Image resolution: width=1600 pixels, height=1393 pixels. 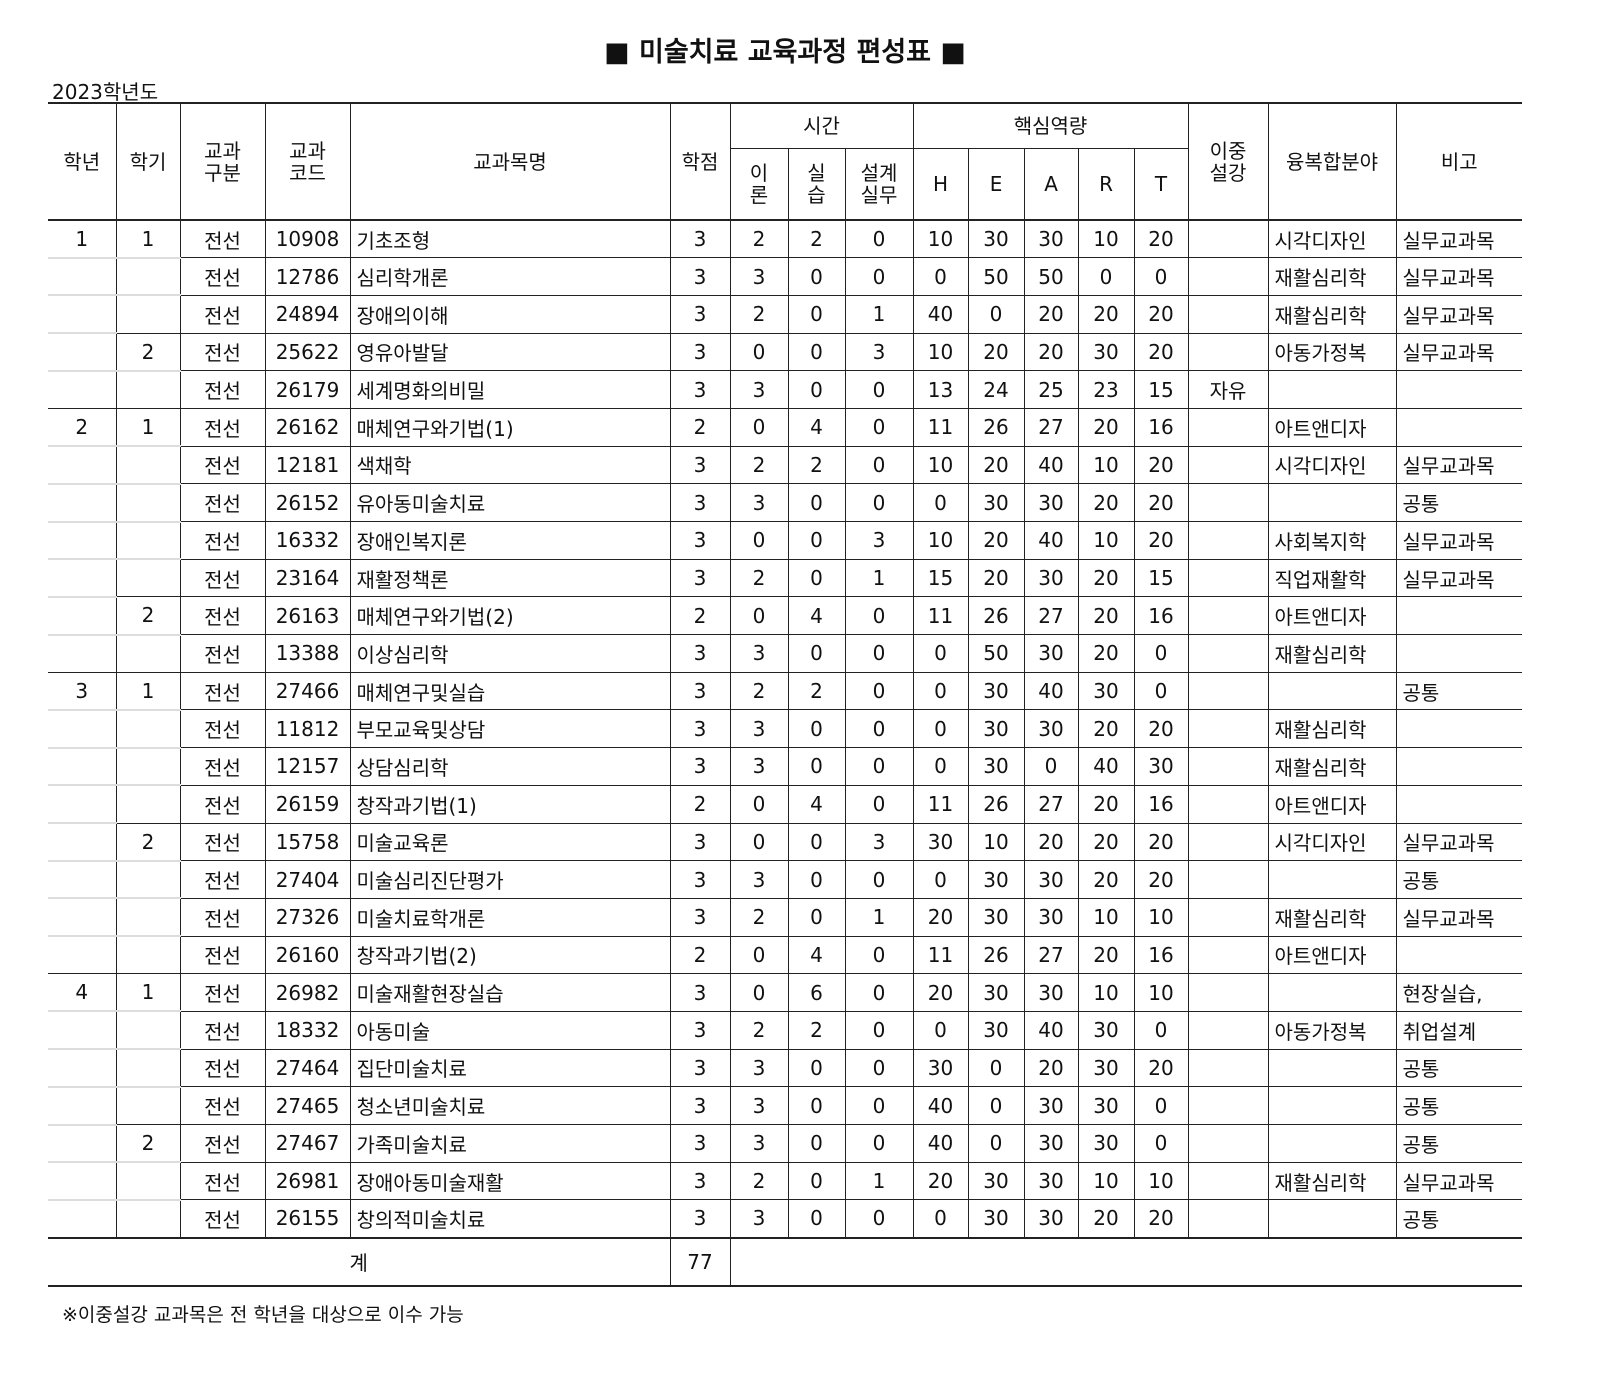 What do you see at coordinates (940, 879) in the screenshot?
I see `cell-h: 0` at bounding box center [940, 879].